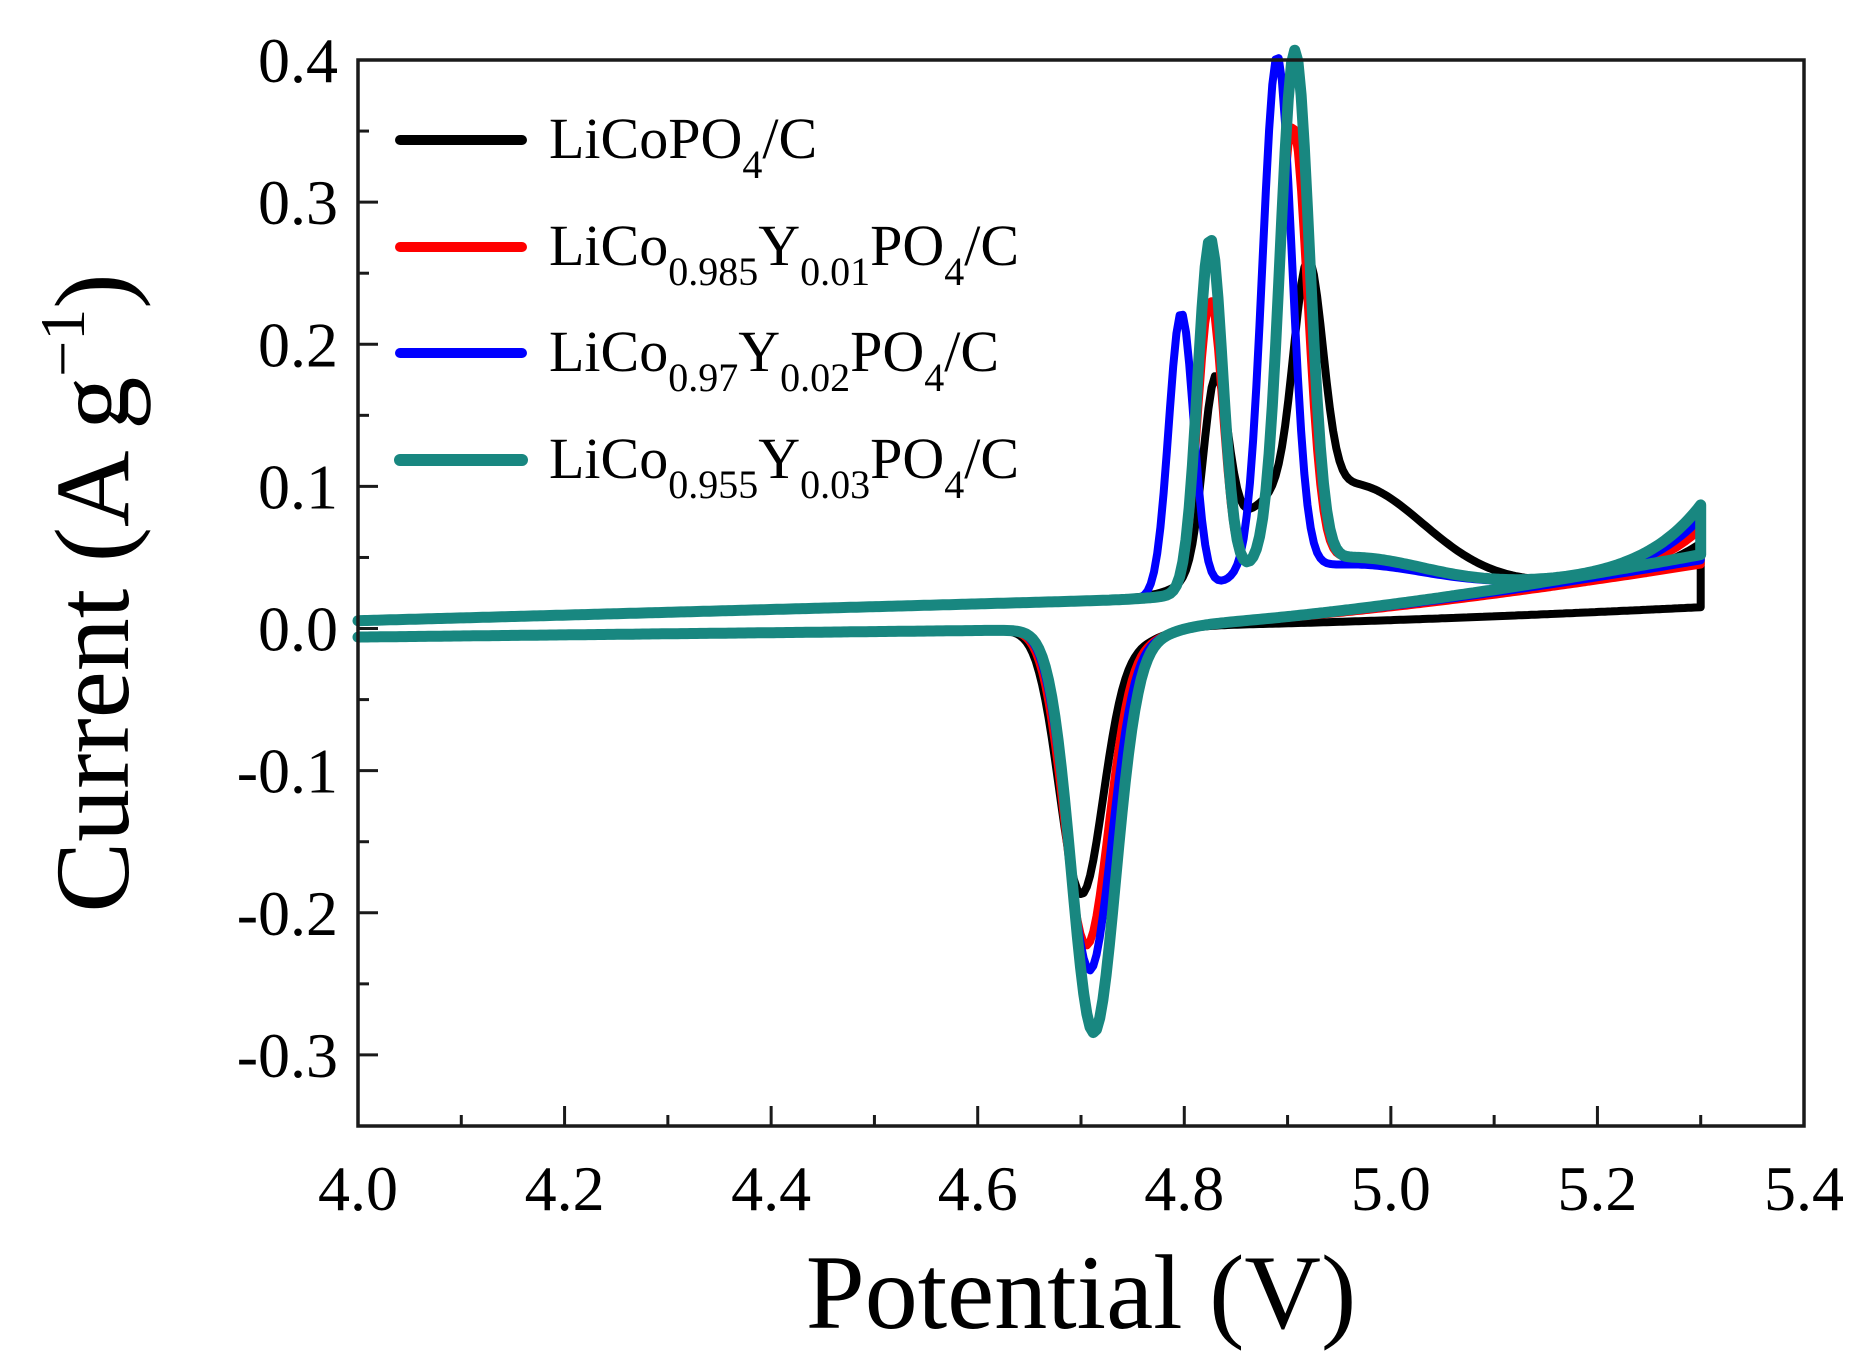 This screenshot has width=1864, height=1370. Describe the element at coordinates (978, 1188) in the screenshot. I see `x-tick-label: 4.6` at that location.